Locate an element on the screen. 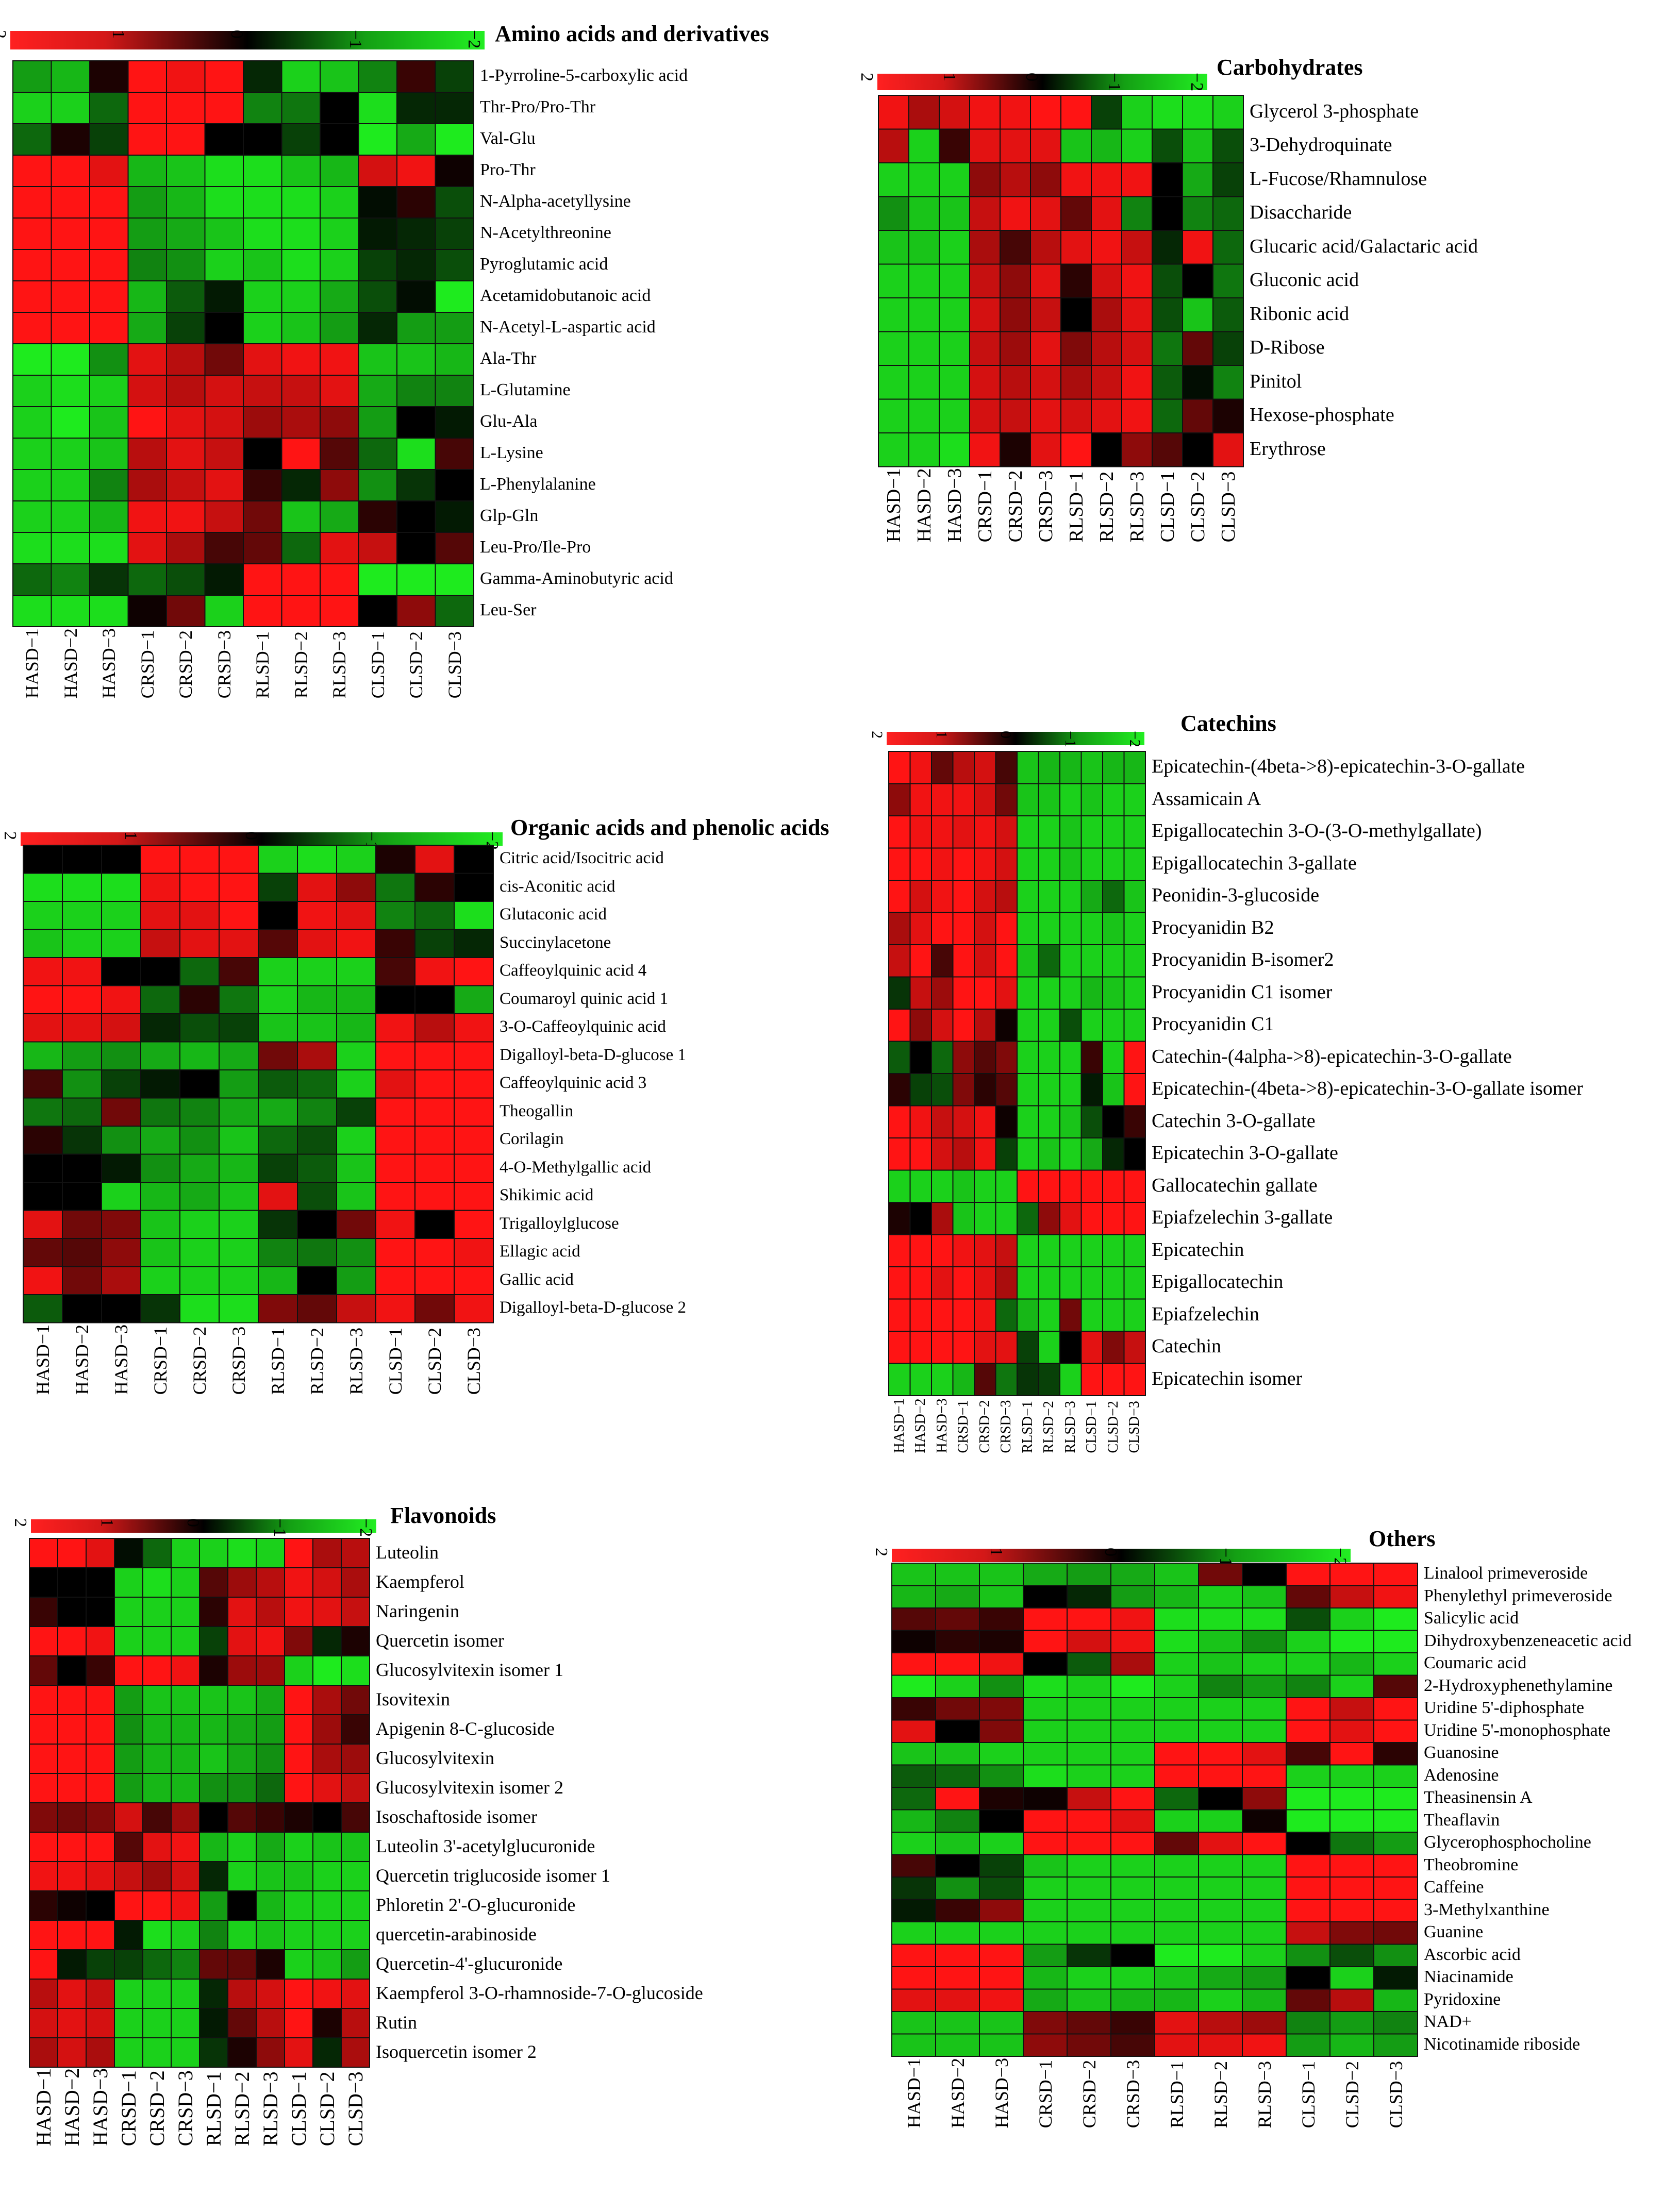 The image size is (1680, 2212). row-label-2-hydroxyphenethylamine: 2-Hydroxyphenethylamine is located at coordinates (1518, 1685).